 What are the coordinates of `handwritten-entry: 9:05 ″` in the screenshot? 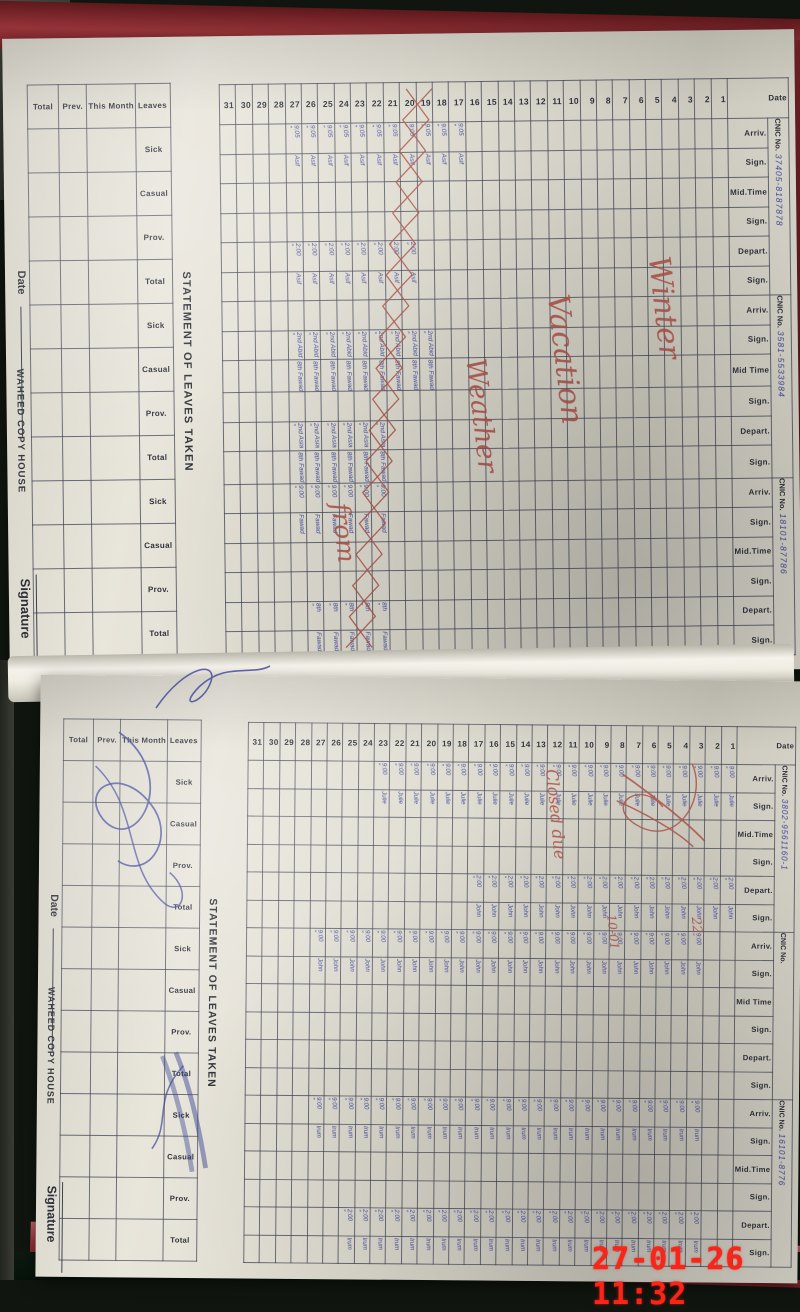 It's located at (343, 137).